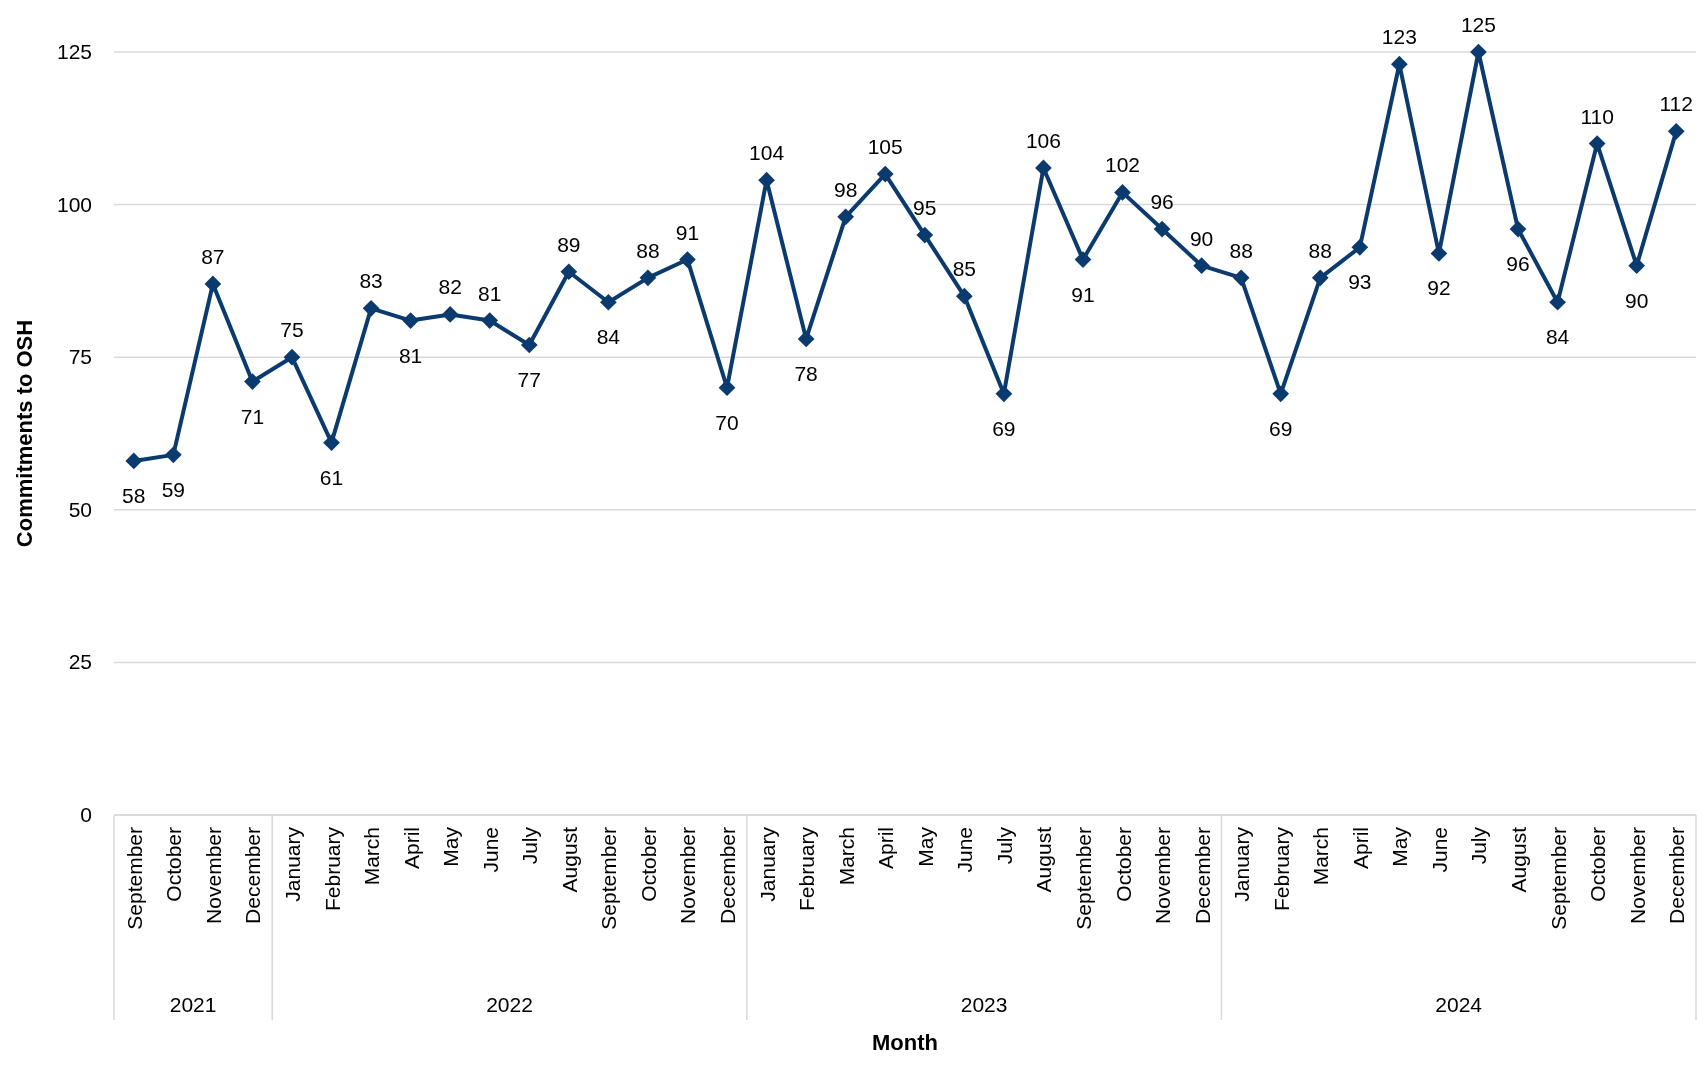 The width and height of the screenshot is (1705, 1071). What do you see at coordinates (134, 495) in the screenshot?
I see `data-label: 58` at bounding box center [134, 495].